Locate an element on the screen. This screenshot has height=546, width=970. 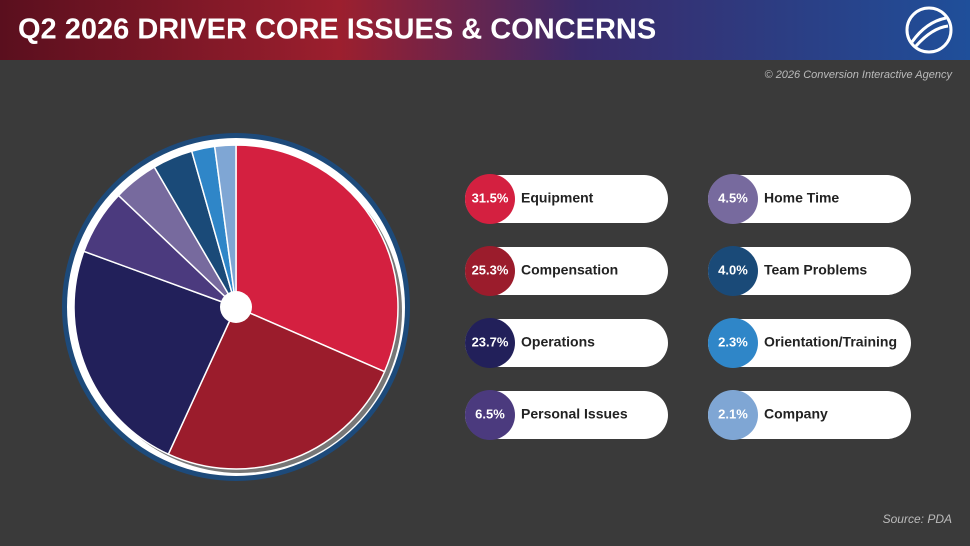
value-label: 4.0% is located at coordinates (733, 269).